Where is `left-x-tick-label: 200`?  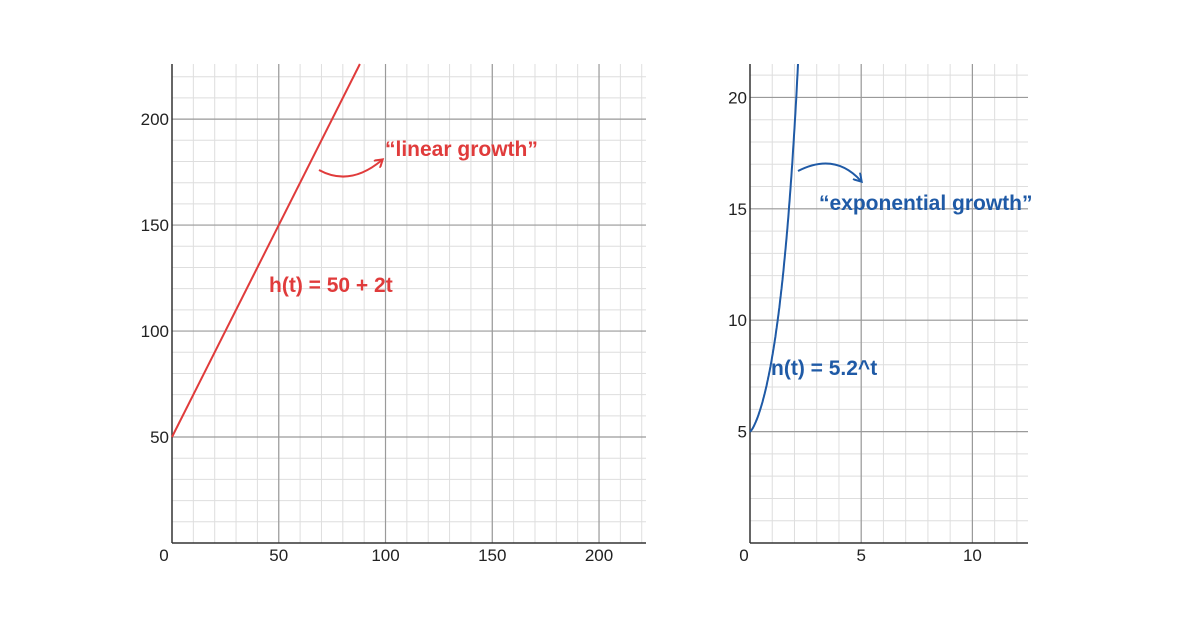
left-x-tick-label: 200 is located at coordinates (599, 555).